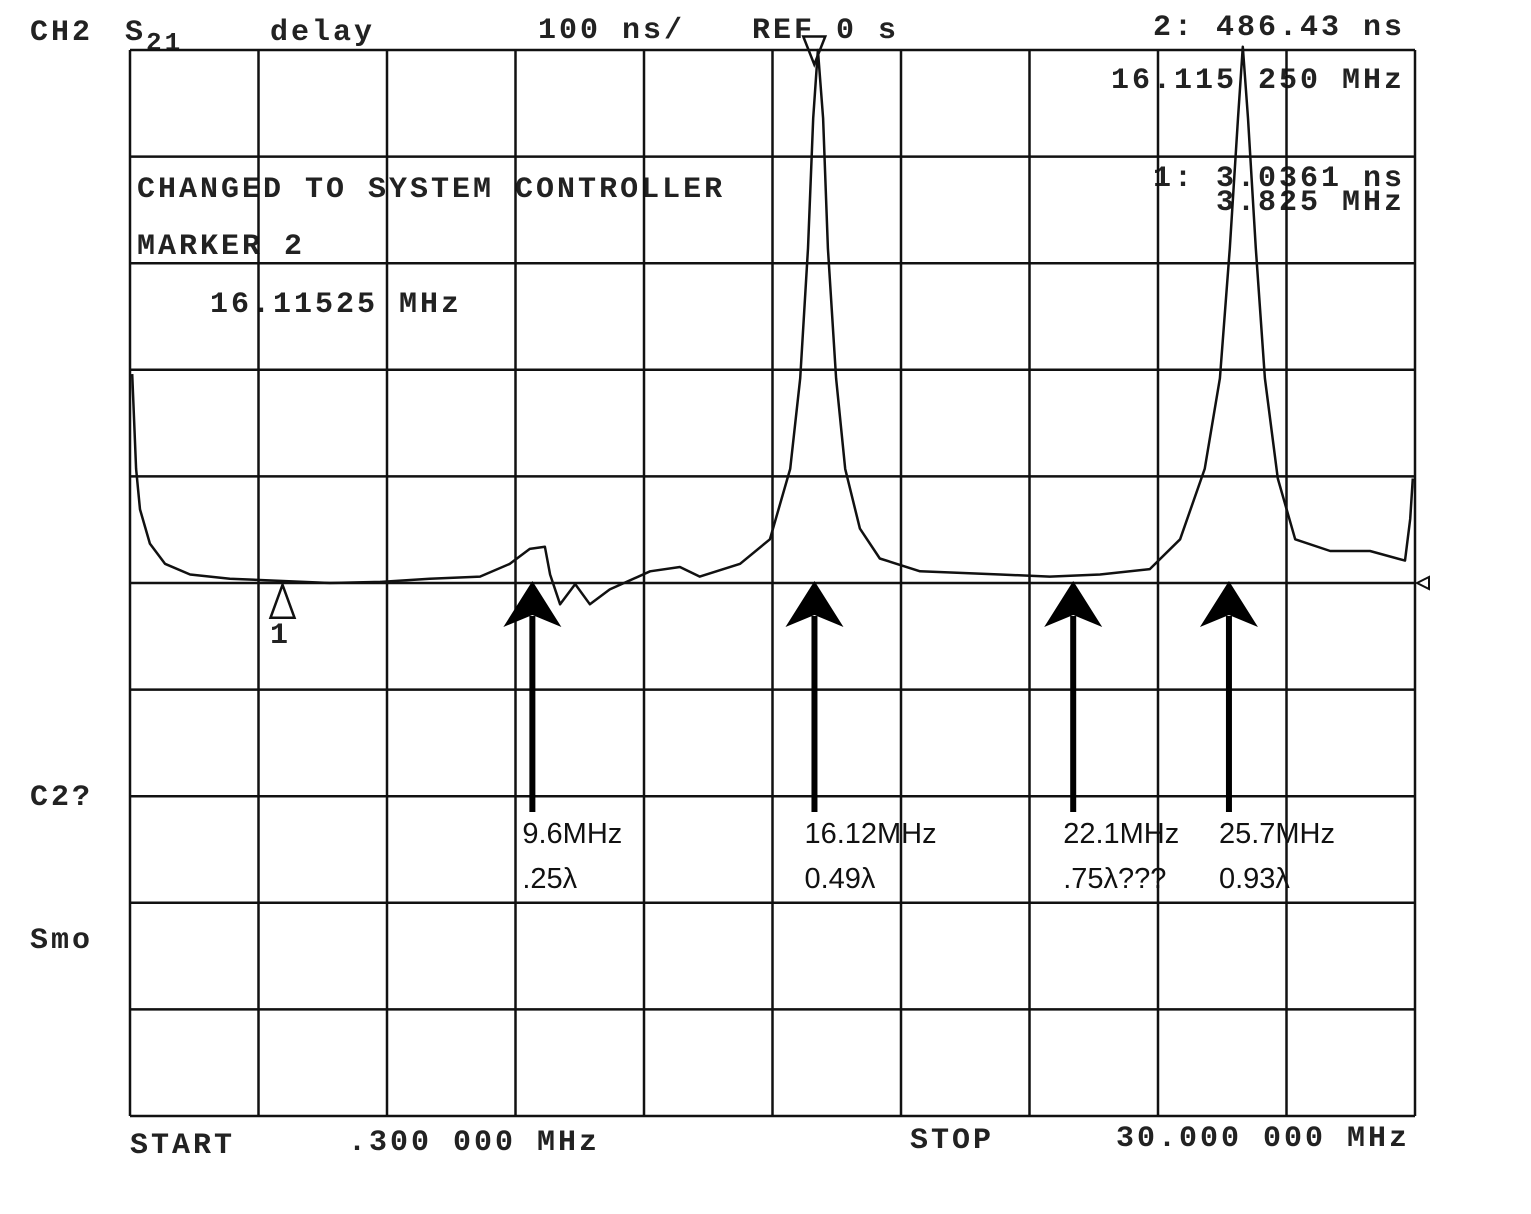  What do you see at coordinates (474, 1143) in the screenshot?
I see `start-value: .300 000 MHz` at bounding box center [474, 1143].